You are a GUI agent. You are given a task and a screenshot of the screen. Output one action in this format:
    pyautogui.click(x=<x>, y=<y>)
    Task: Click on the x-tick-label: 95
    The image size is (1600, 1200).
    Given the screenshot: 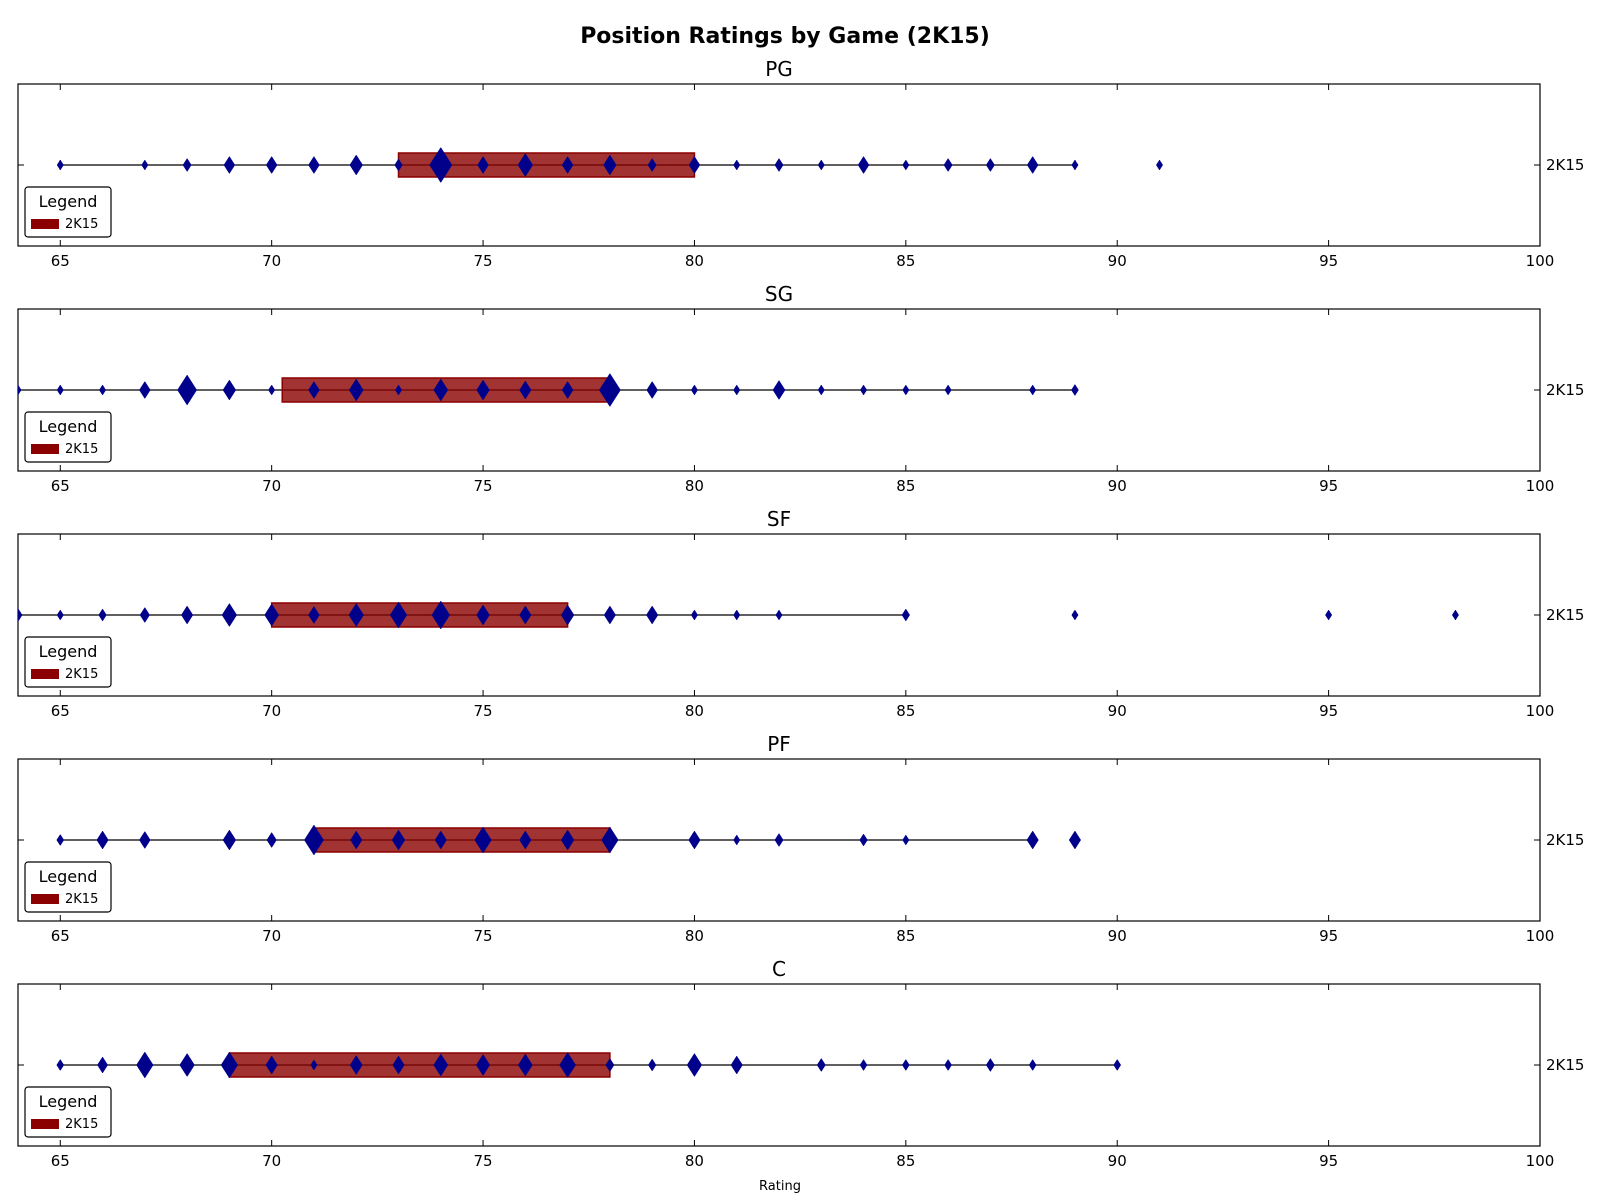 What is the action you would take?
    pyautogui.click(x=1328, y=936)
    